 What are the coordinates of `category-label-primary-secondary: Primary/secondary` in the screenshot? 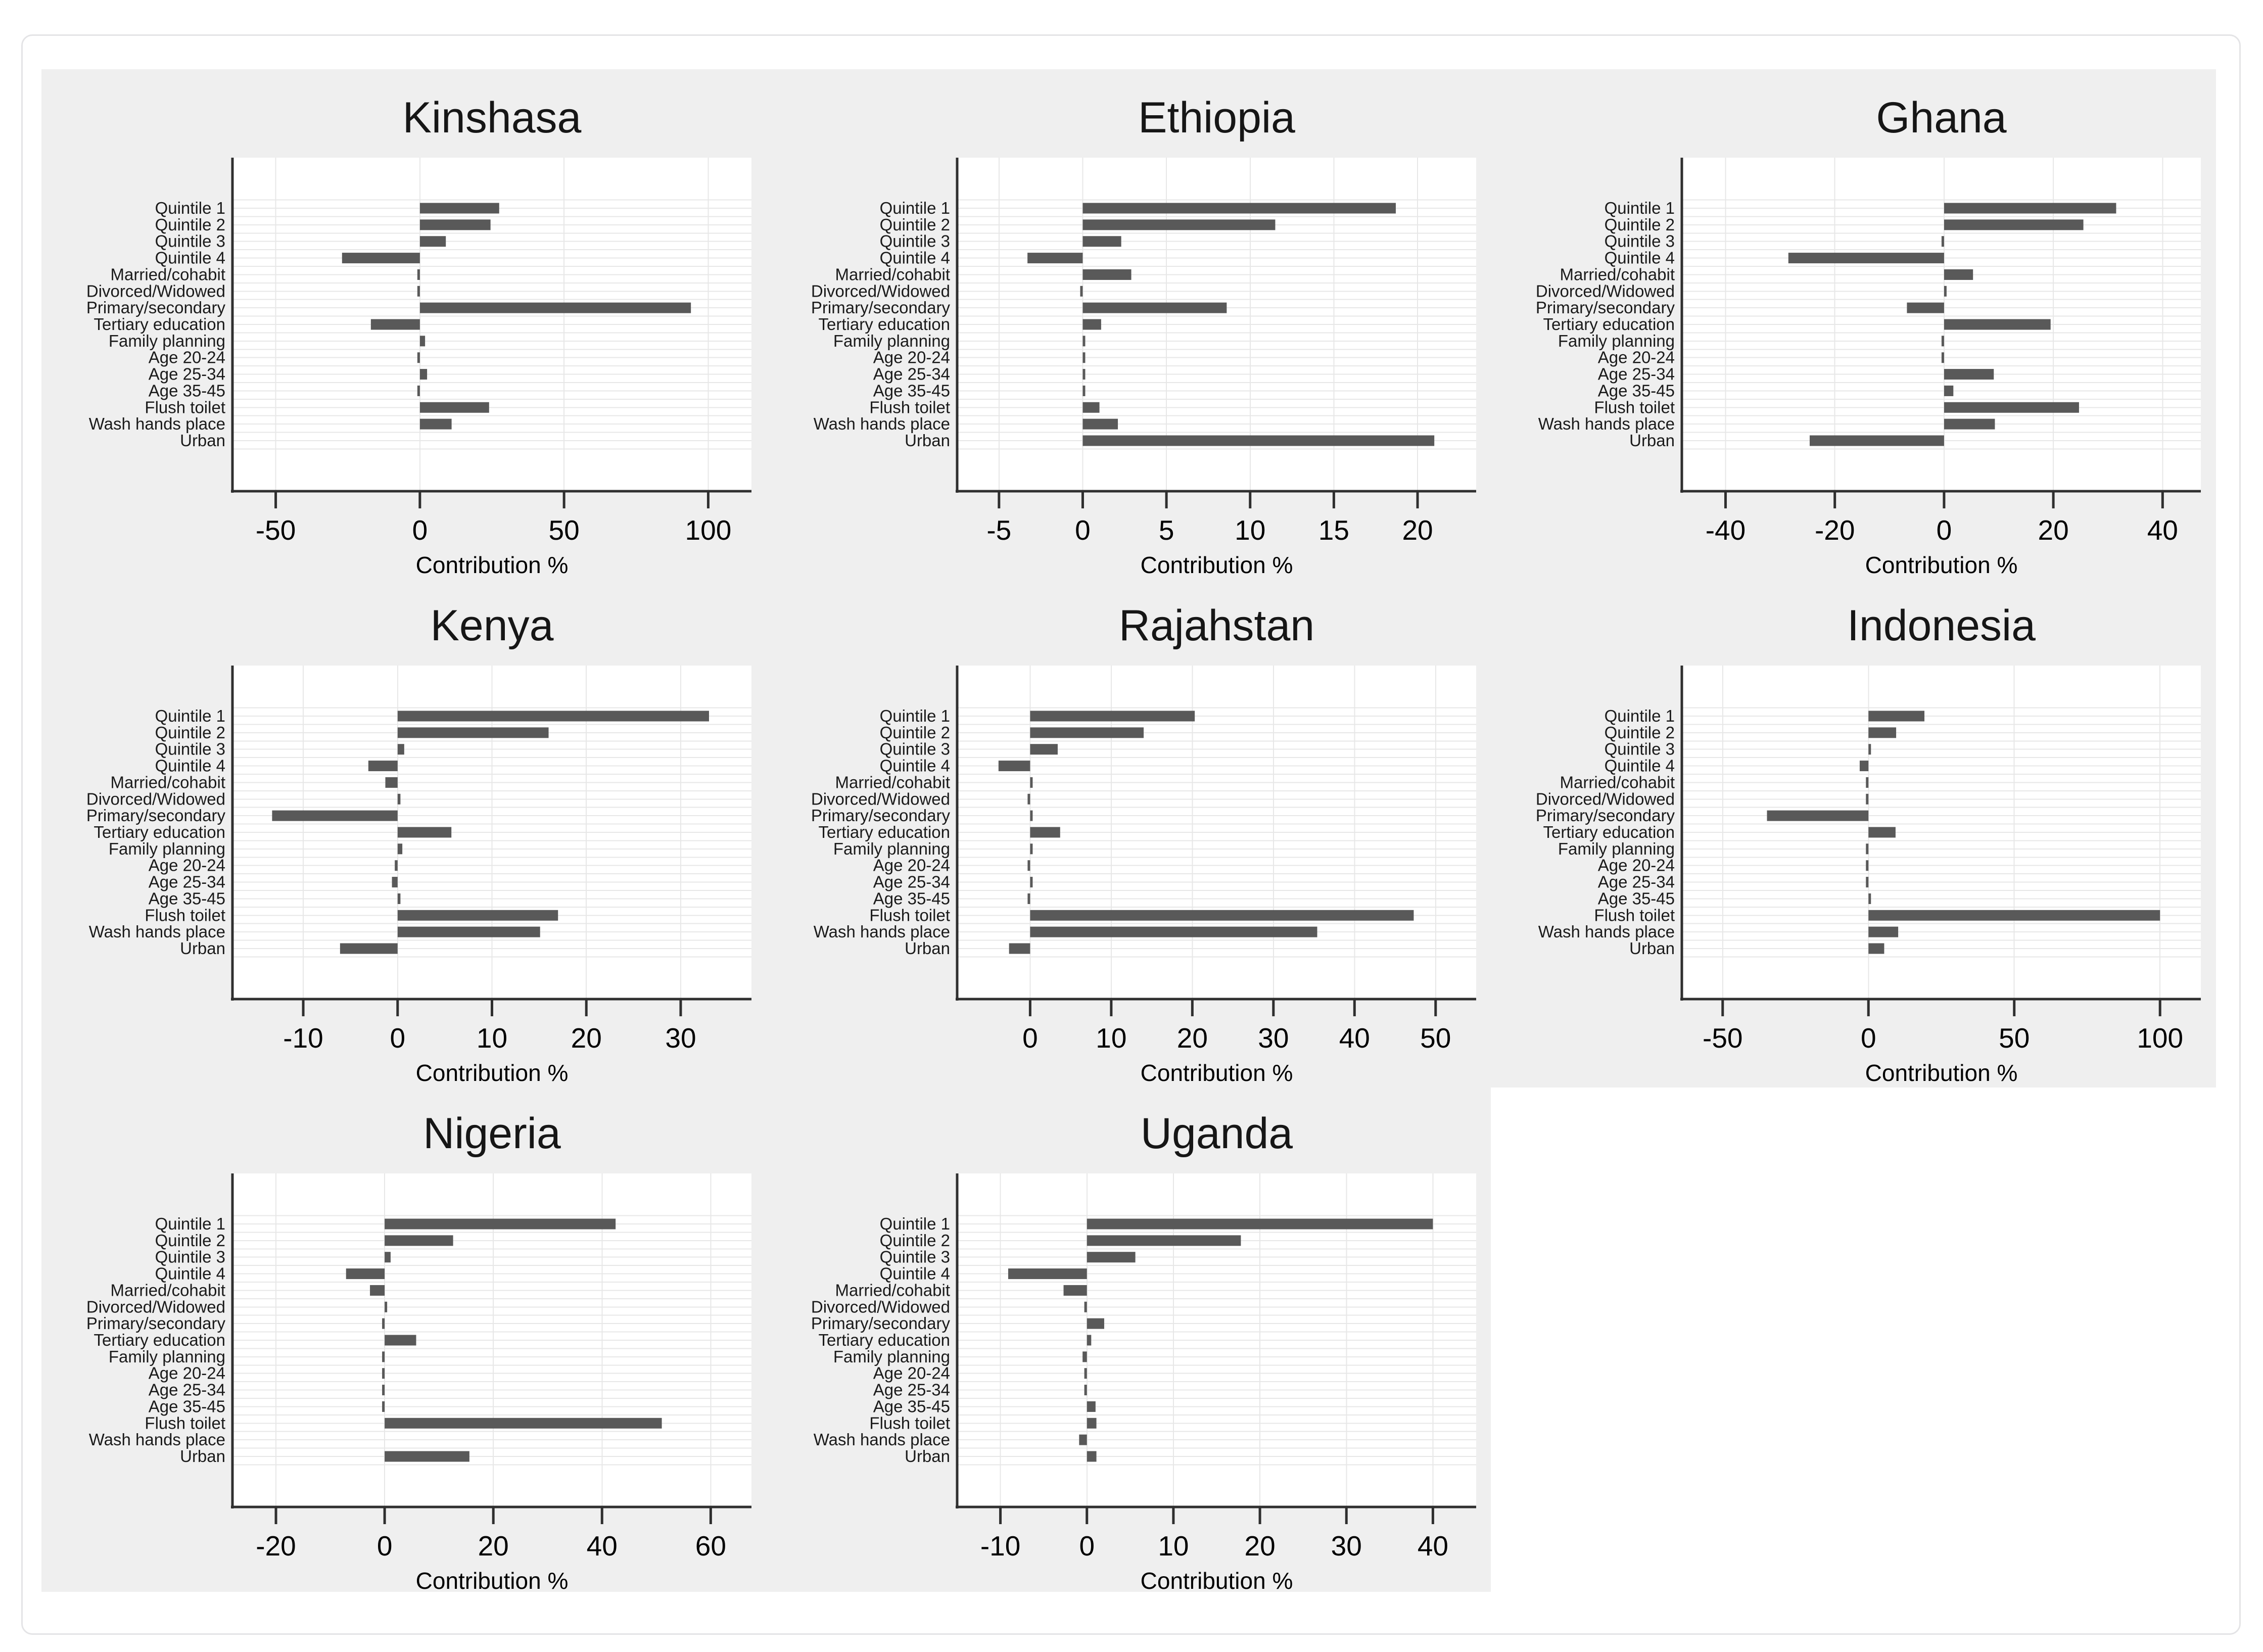 It's located at (881, 816).